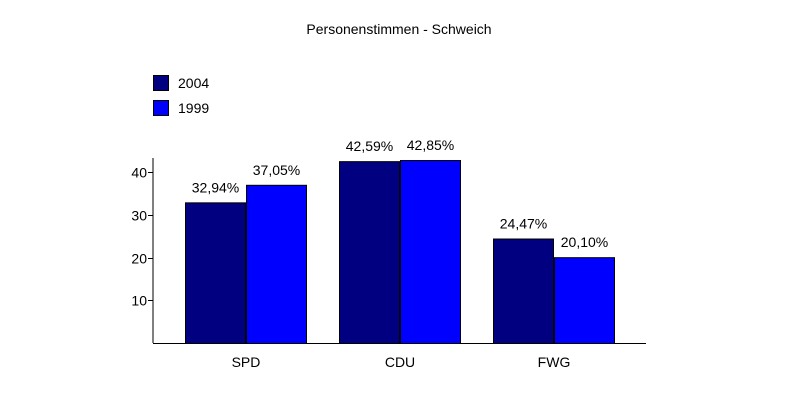  I want to click on bar-1999-spd, so click(276, 264).